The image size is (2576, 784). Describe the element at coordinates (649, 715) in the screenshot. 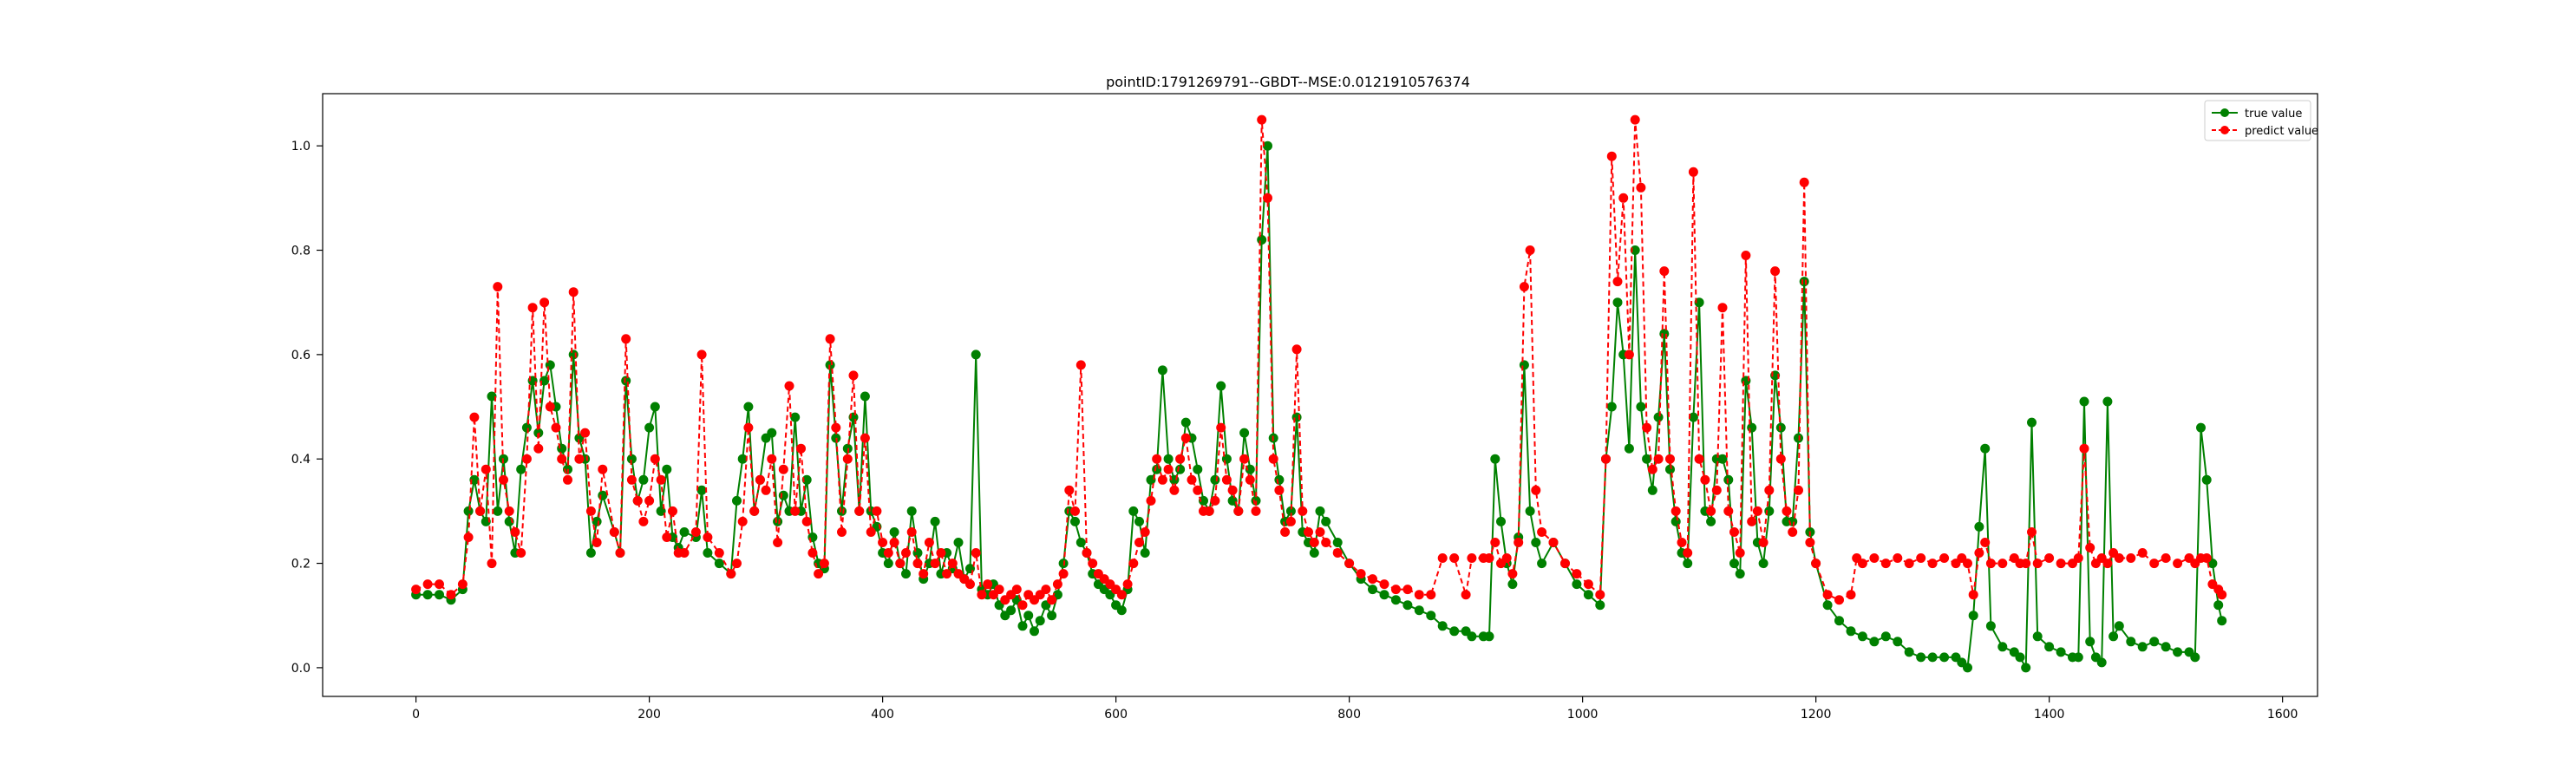

I see `x-tick-label: 200` at that location.